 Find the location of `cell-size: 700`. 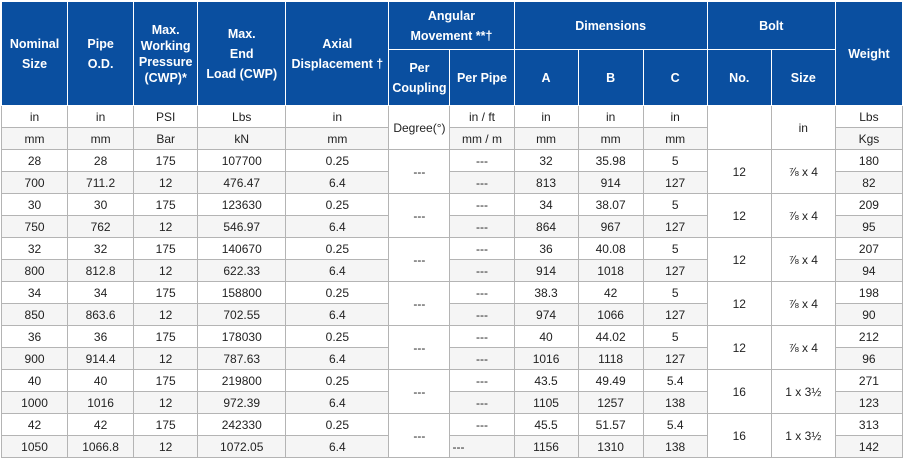

cell-size: 700 is located at coordinates (34, 182).